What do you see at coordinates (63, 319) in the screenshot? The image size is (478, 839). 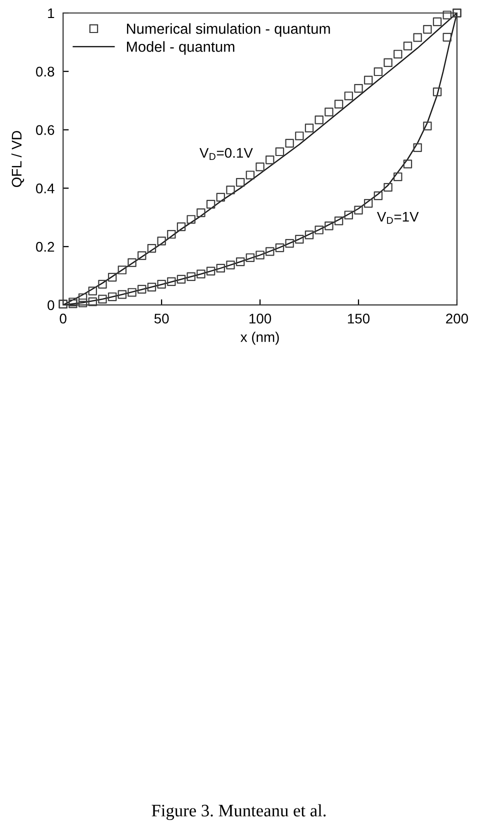 I see `x-tick-label: 0` at bounding box center [63, 319].